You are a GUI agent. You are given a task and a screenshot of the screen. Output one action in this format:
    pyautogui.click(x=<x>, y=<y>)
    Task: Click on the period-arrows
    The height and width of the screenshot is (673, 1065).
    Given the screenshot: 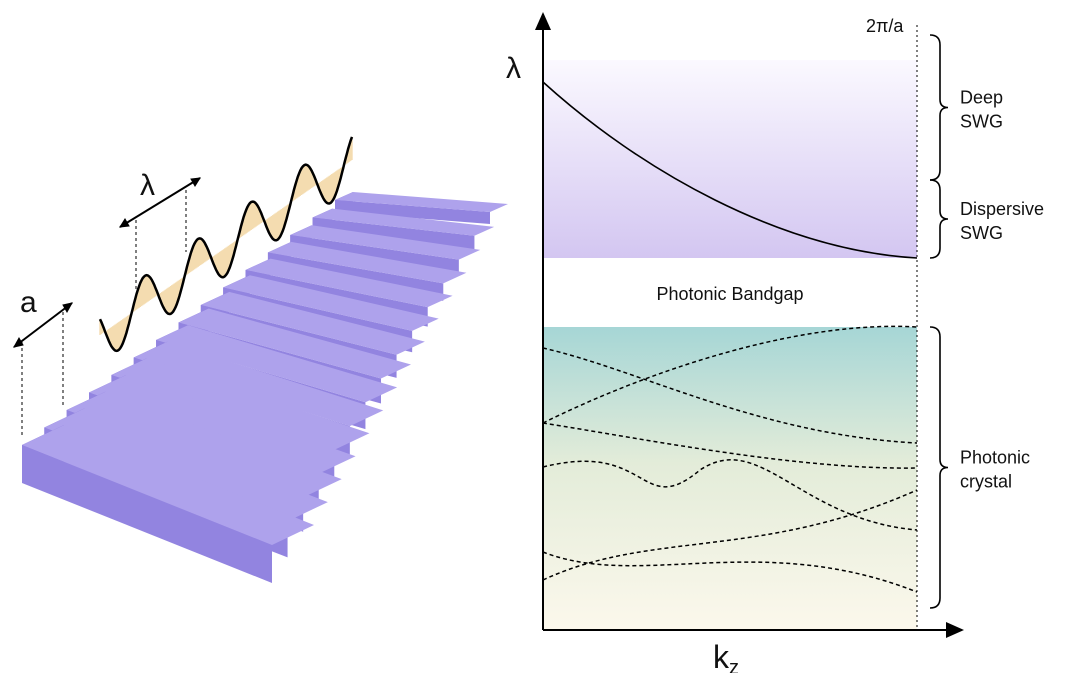 What is the action you would take?
    pyautogui.click(x=43, y=325)
    